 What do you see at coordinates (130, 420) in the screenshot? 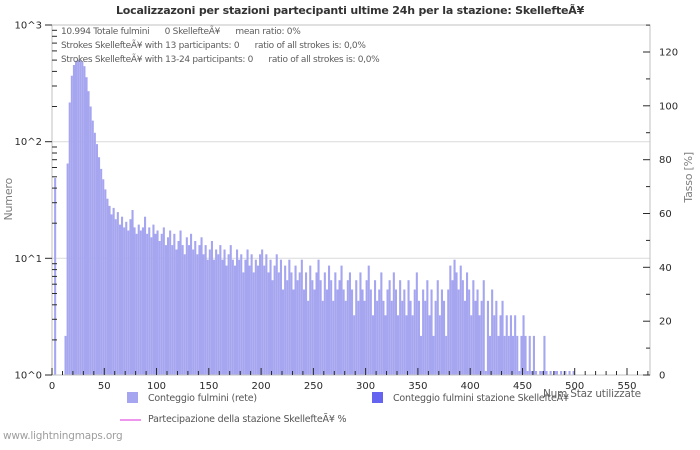
I see `legend-participation-line` at bounding box center [130, 420].